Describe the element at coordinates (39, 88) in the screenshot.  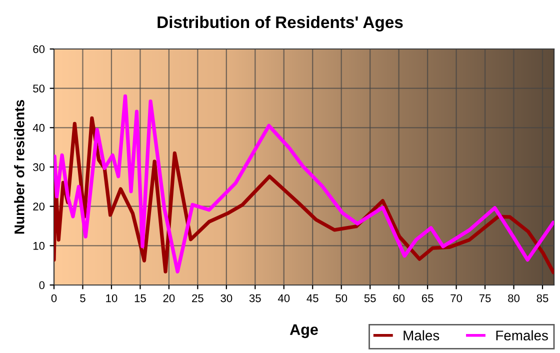
I see `y-tick-label: 50` at that location.